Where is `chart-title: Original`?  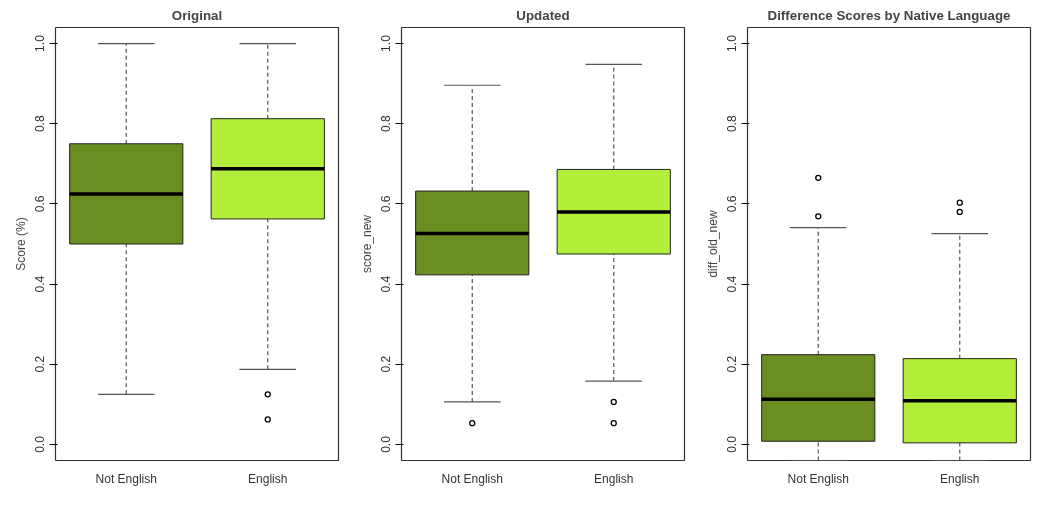
chart-title: Original is located at coordinates (197, 15).